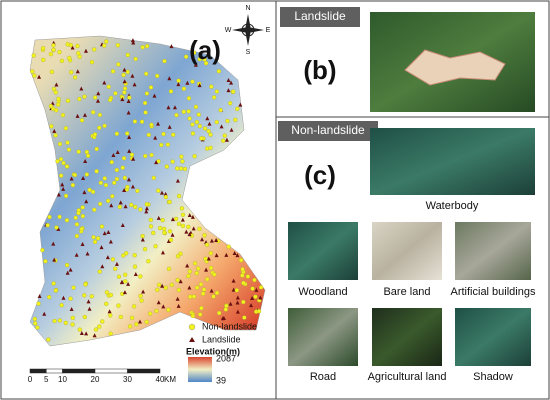  I want to click on colorbar-min: 39, so click(221, 380).